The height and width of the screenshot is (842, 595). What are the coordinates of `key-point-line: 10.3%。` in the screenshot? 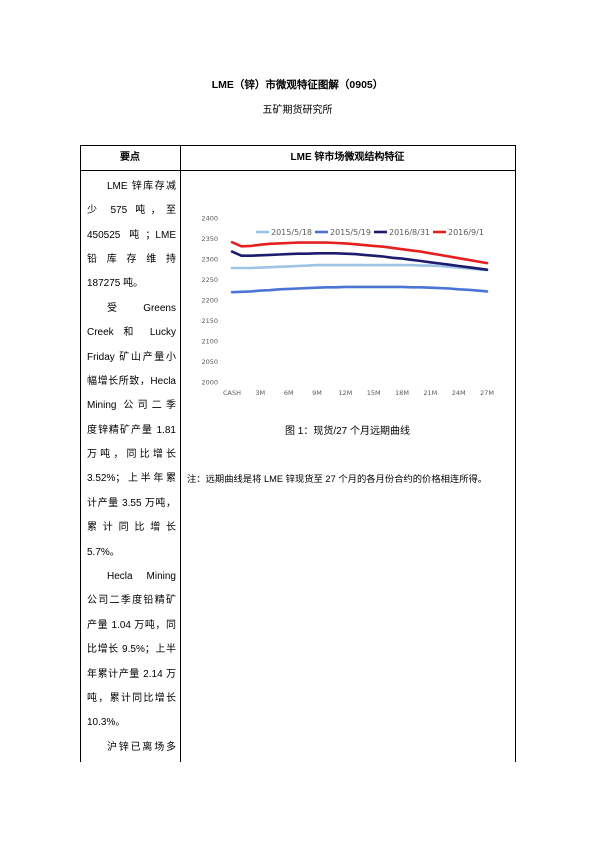 It's located at (106, 723).